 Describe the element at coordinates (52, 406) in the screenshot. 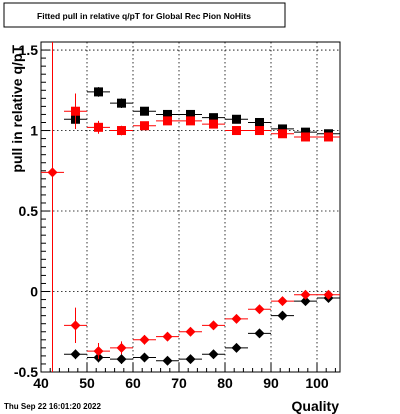

I see `timestamp: Thu Sep 22 16:01:20 2022` at that location.